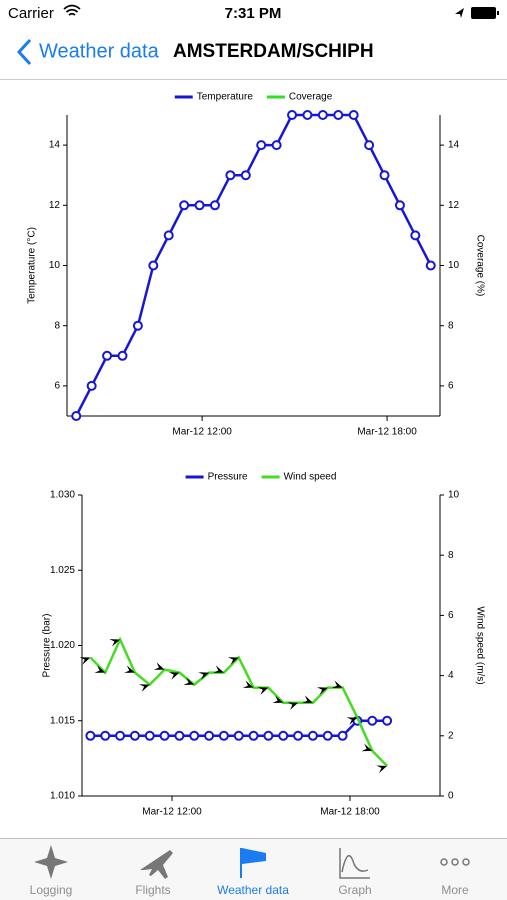 The height and width of the screenshot is (900, 507). I want to click on back-button: Weather data, so click(99, 51).